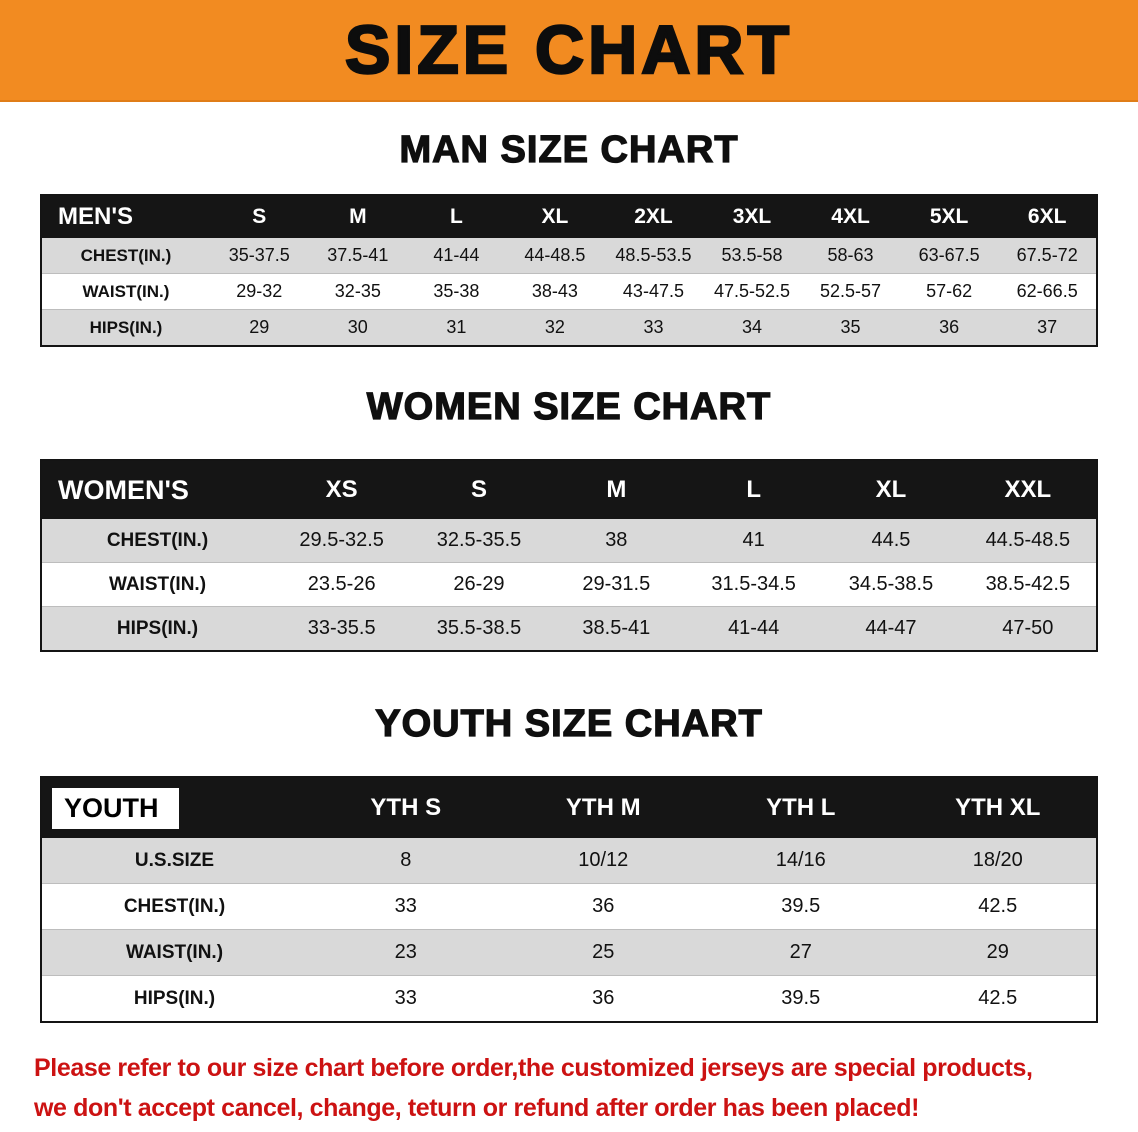 The image size is (1138, 1132). Describe the element at coordinates (998, 861) in the screenshot. I see `size-value-cell: 18/20` at that location.